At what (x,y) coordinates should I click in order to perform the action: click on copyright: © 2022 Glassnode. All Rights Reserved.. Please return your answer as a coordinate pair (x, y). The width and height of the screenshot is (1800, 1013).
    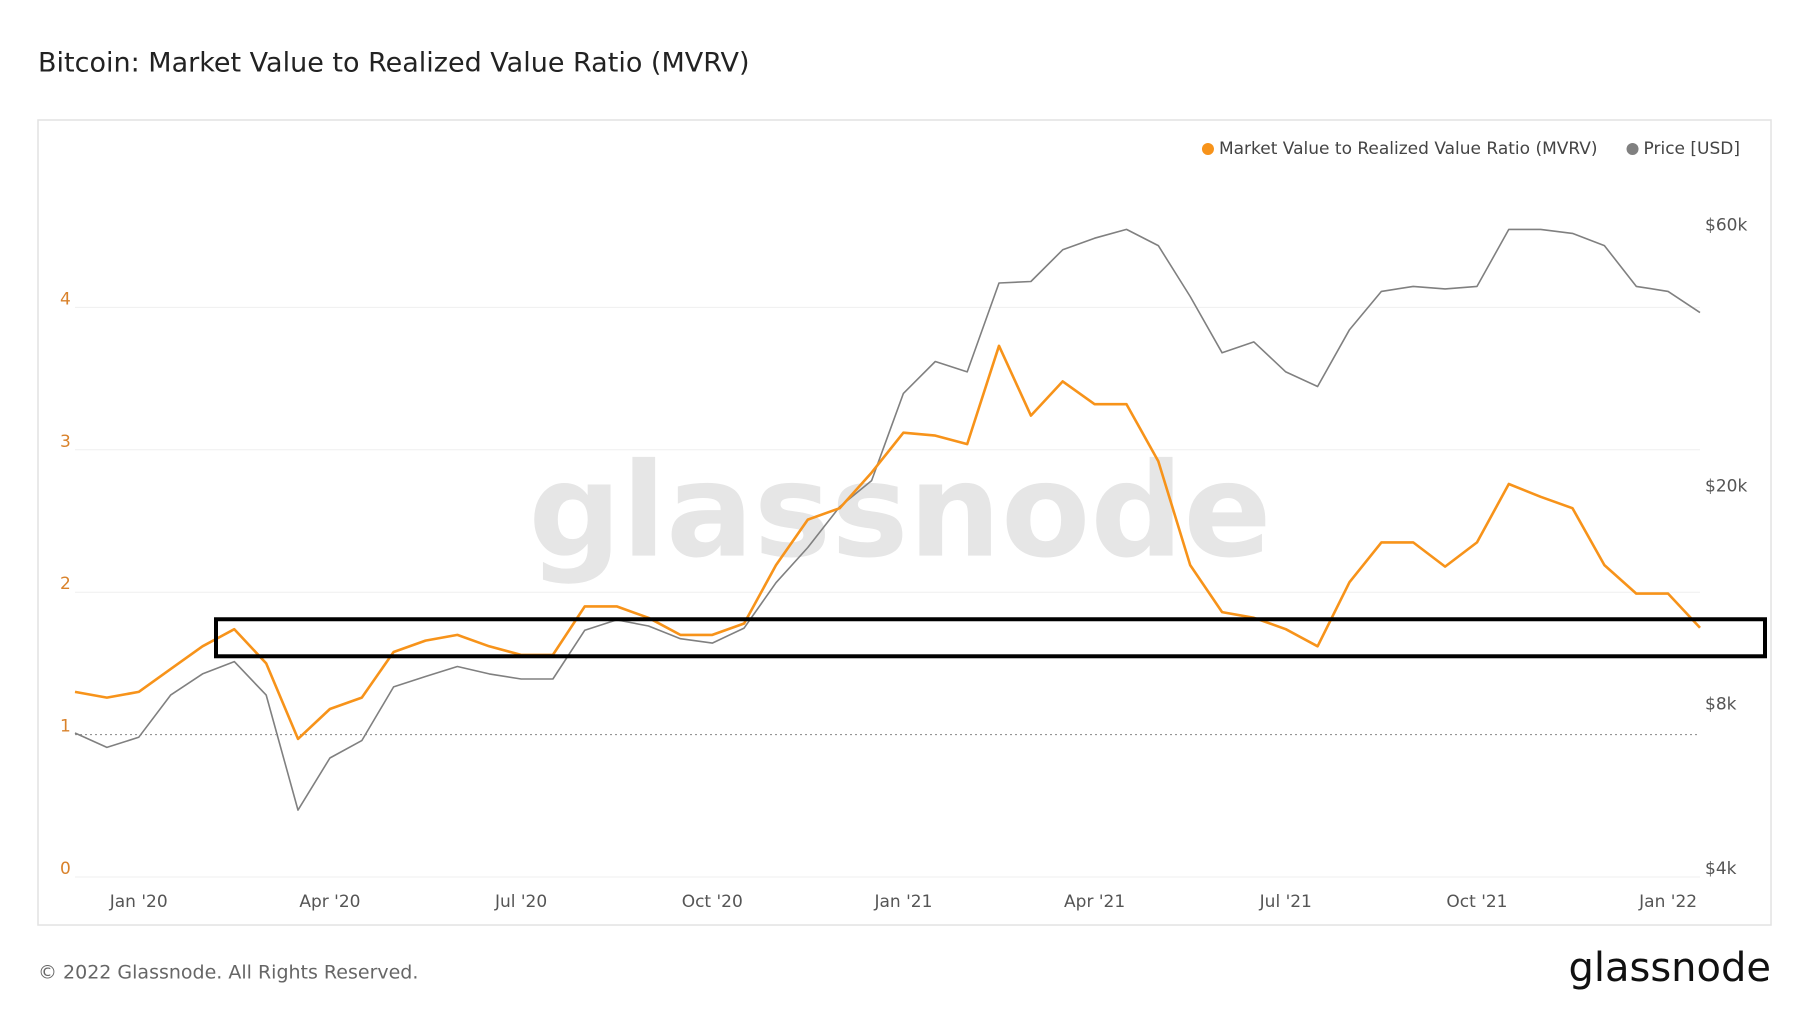
    Looking at the image, I should click on (228, 973).